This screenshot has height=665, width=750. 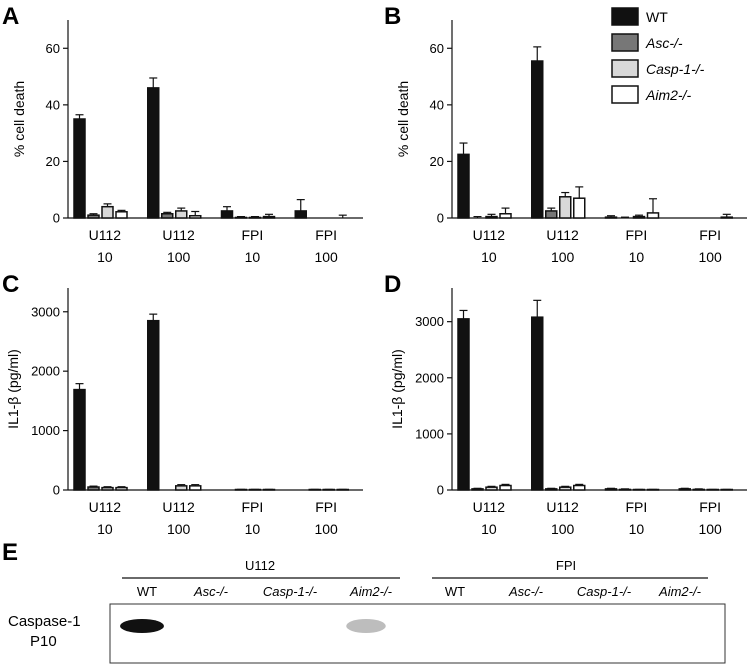 I want to click on blot-bands, so click(x=253, y=626).